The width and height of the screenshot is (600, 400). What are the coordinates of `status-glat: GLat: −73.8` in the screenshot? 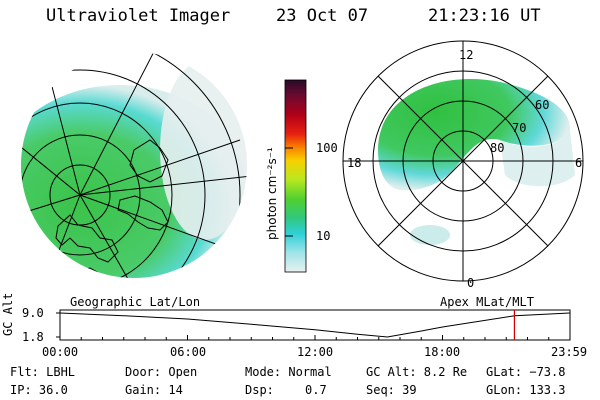 It's located at (526, 372).